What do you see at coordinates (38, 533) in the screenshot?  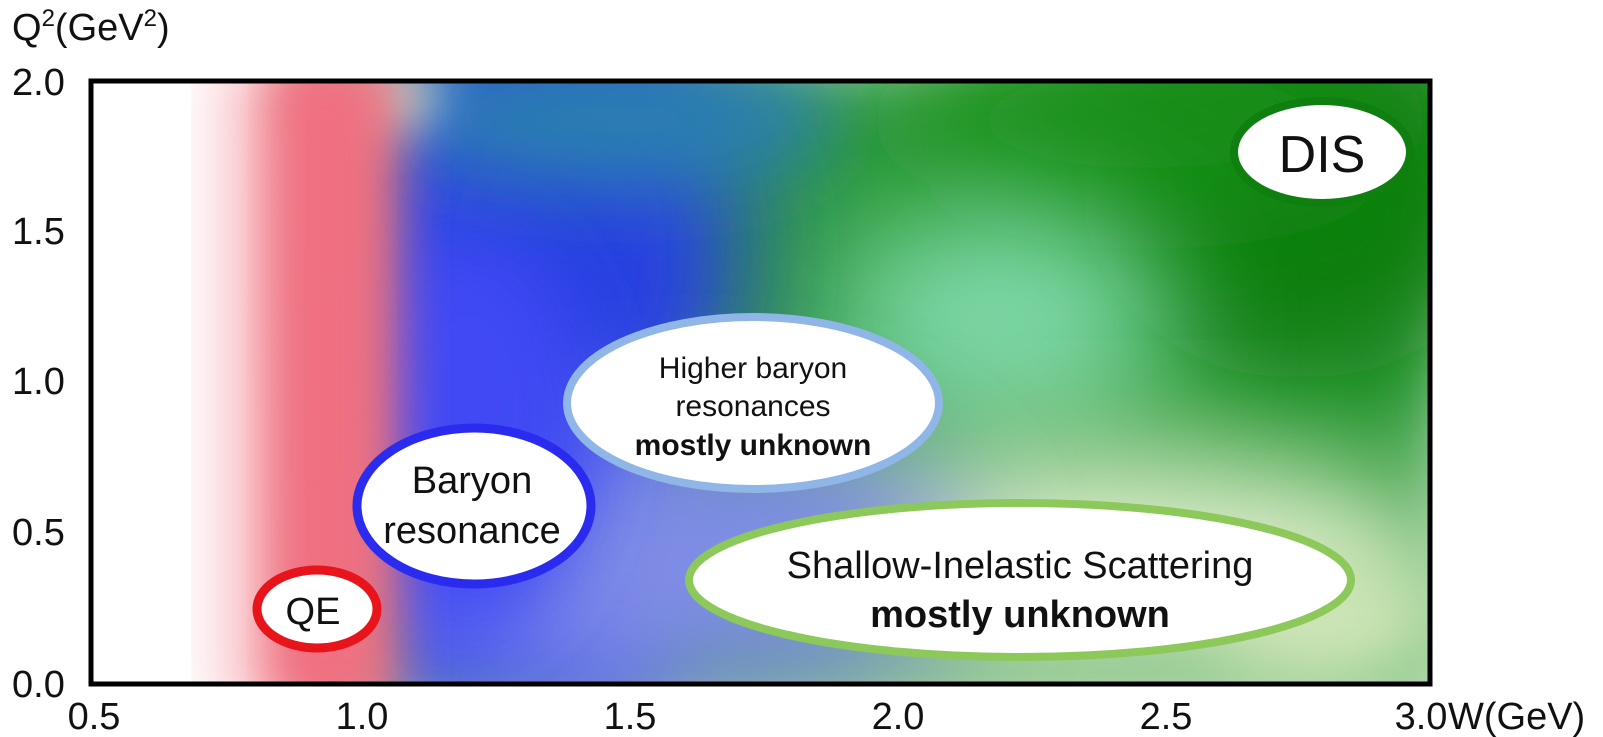 I see `y-tick-label: 0.5` at bounding box center [38, 533].